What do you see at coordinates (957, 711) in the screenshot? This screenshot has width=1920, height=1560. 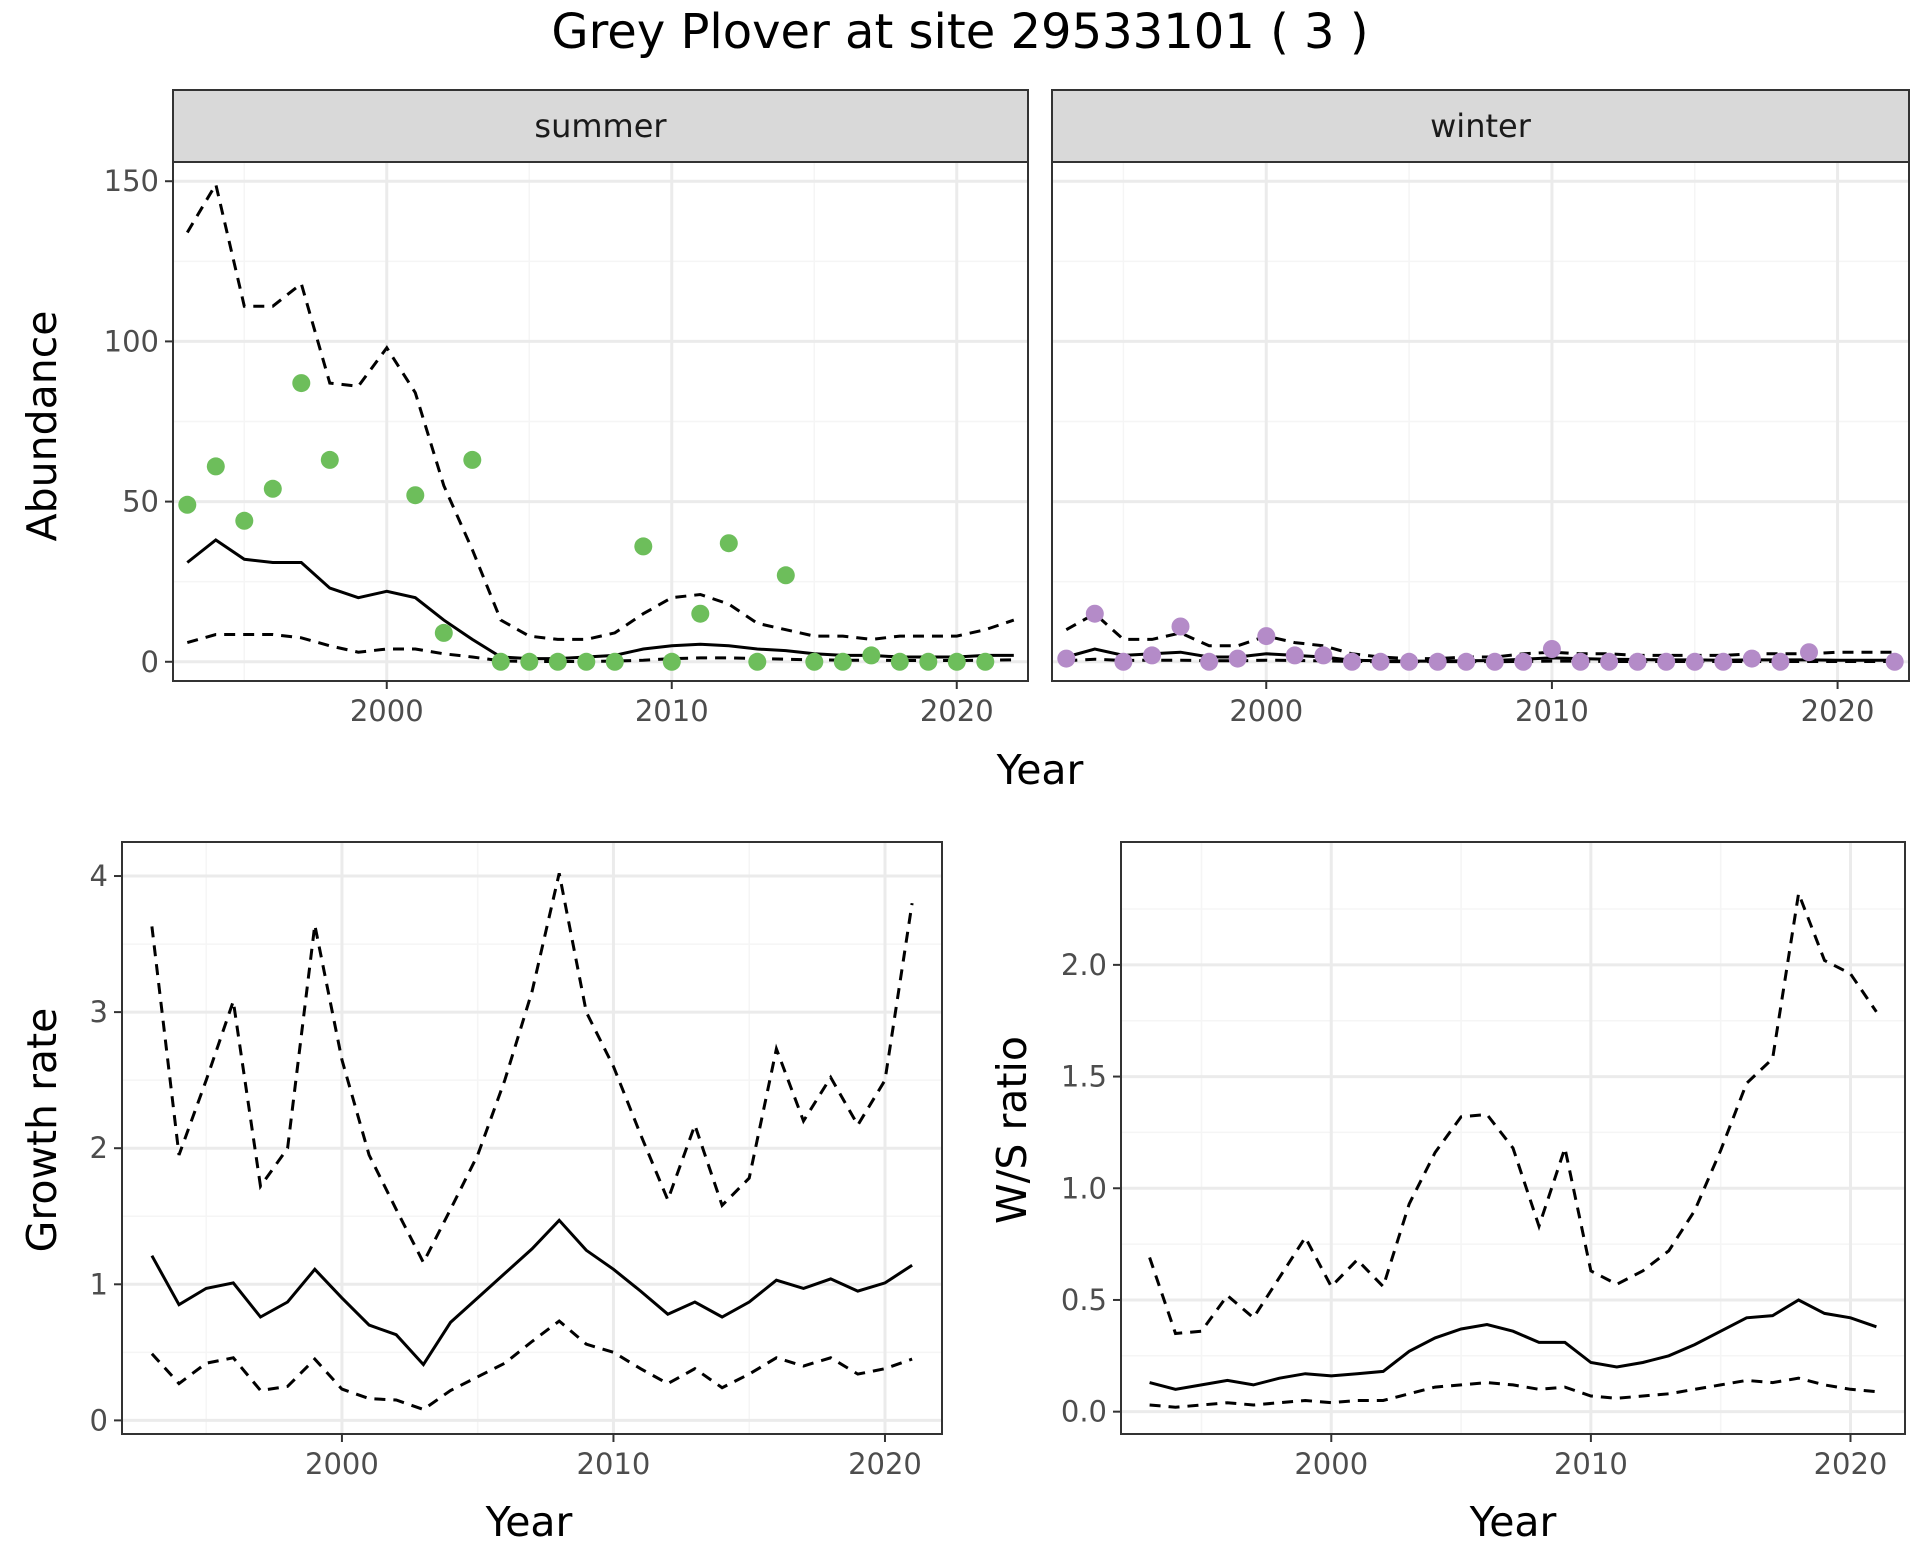 I see `summer-x-tick-label: 2020` at bounding box center [957, 711].